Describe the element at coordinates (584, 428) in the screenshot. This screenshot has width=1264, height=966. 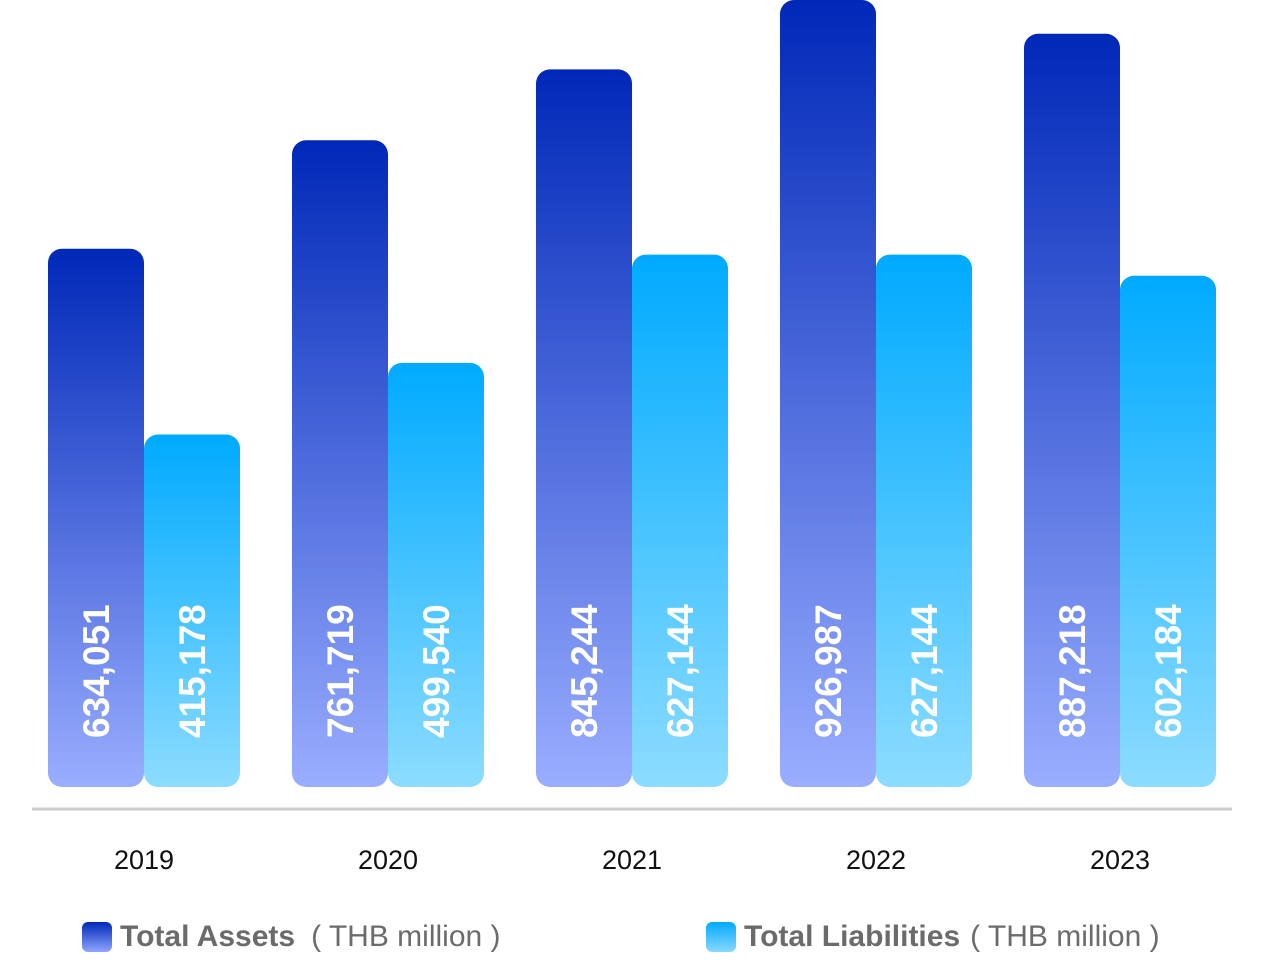
I see `bar-total-assets-2021` at that location.